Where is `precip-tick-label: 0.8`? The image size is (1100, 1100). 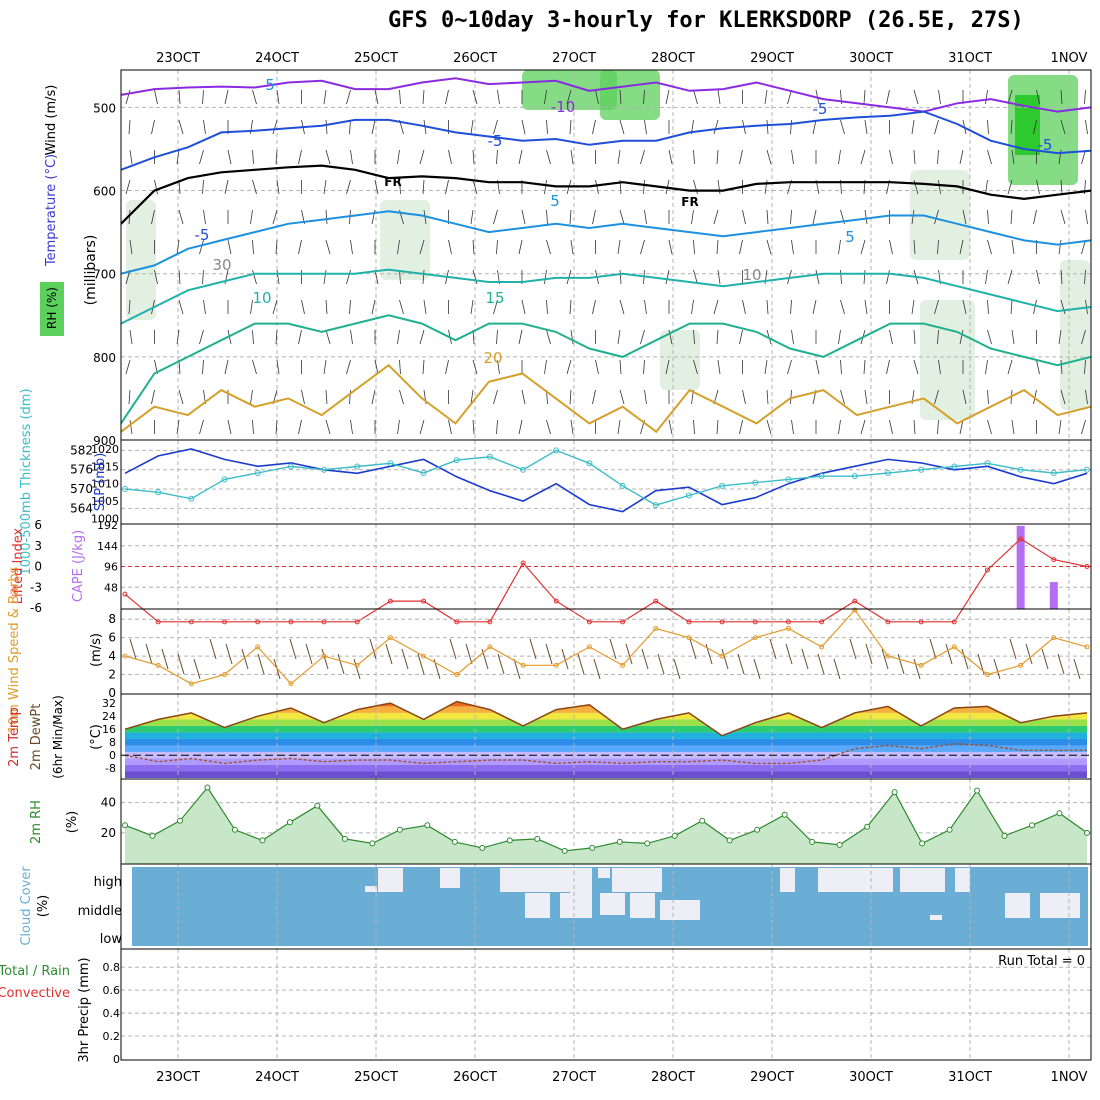
precip-tick-label: 0.8 is located at coordinates (112, 967).